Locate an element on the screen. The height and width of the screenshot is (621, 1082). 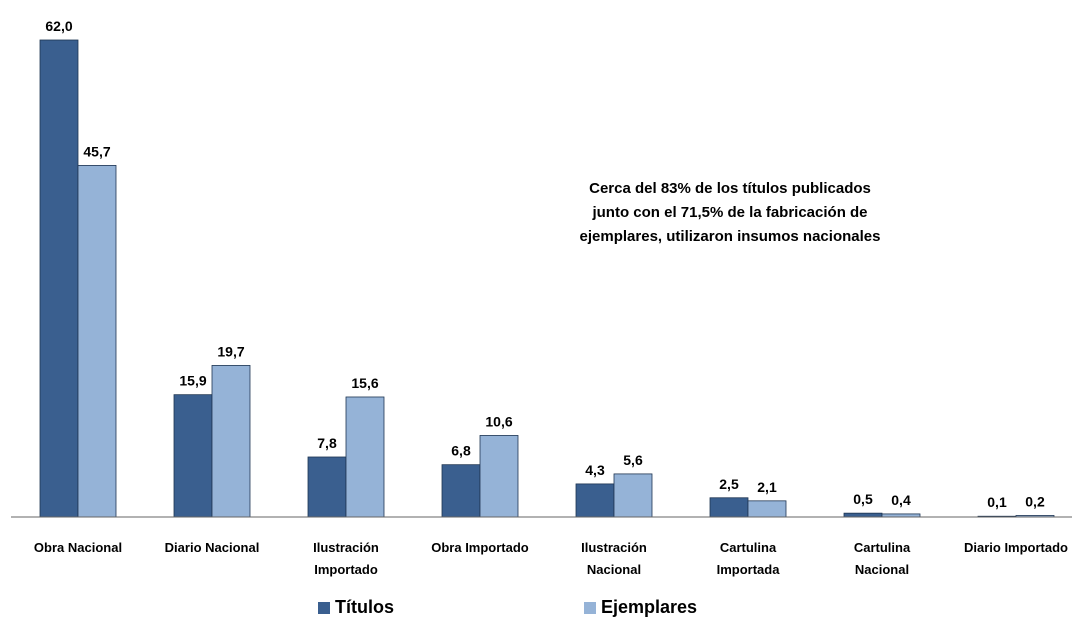
data-label: 6,8 is located at coordinates (461, 451).